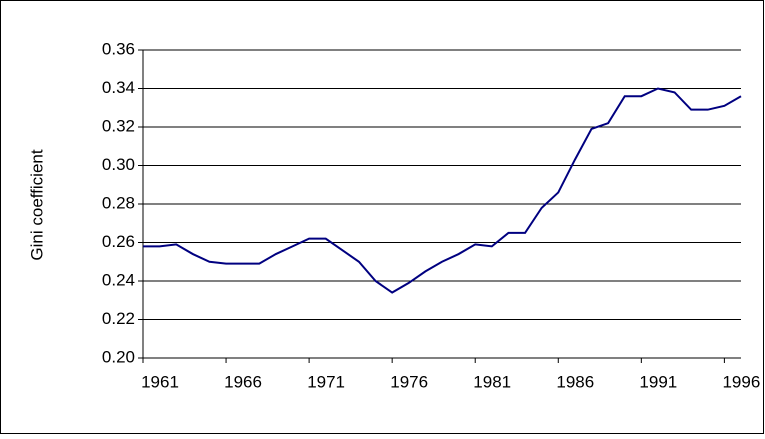 This screenshot has height=439, width=765. Describe the element at coordinates (409, 381) in the screenshot. I see `x-tick-label: 1976` at that location.